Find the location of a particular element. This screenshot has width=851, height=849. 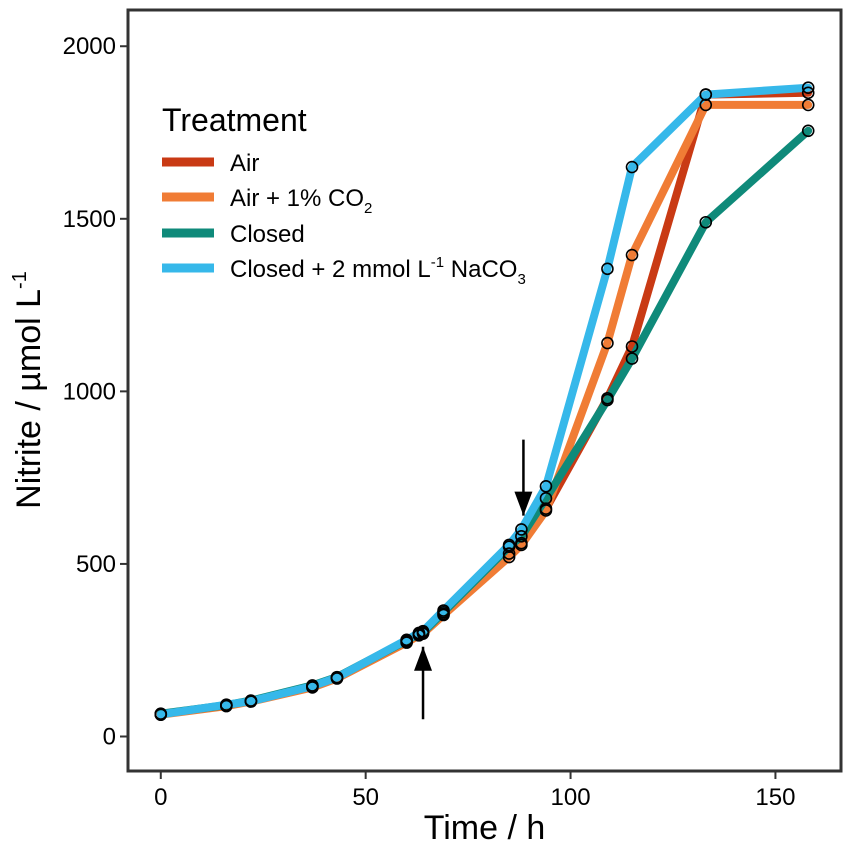

y-tick-label: 0 is located at coordinates (109, 736).